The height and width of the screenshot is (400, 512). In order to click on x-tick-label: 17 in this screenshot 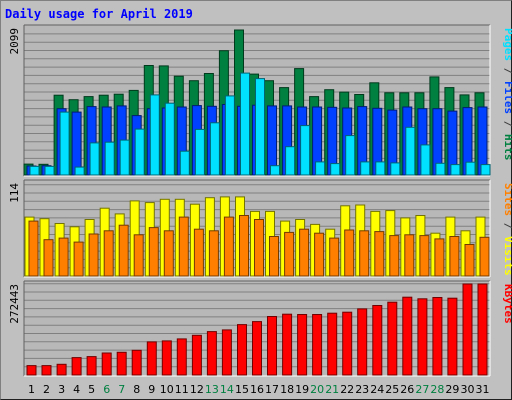, I will do `click(272, 389)`.